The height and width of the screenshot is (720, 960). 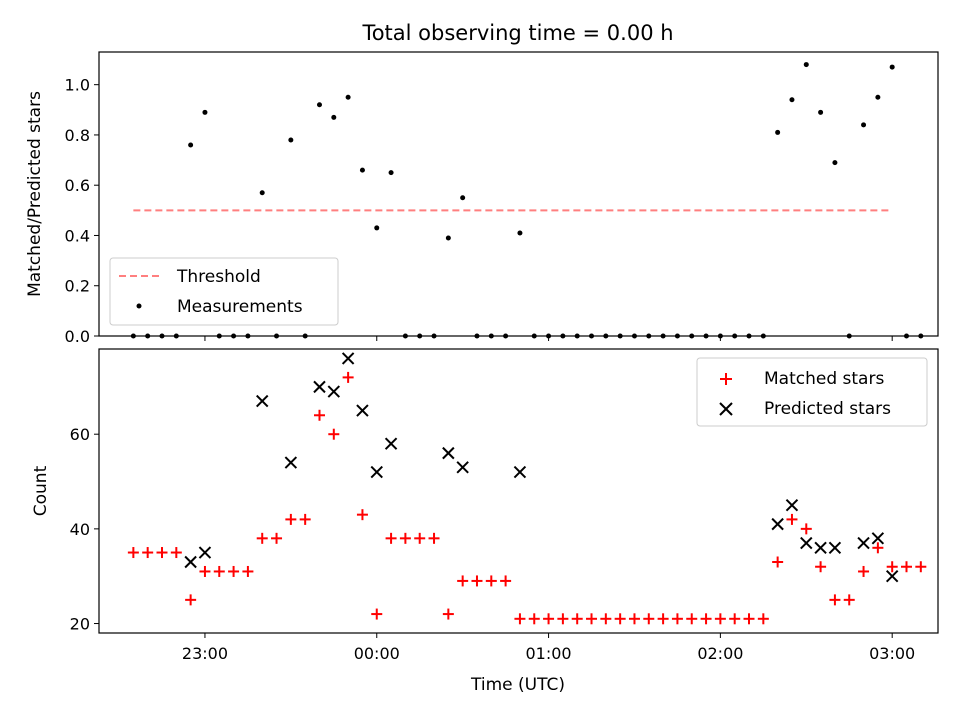 I want to click on top-x-ticks, so click(x=548, y=338).